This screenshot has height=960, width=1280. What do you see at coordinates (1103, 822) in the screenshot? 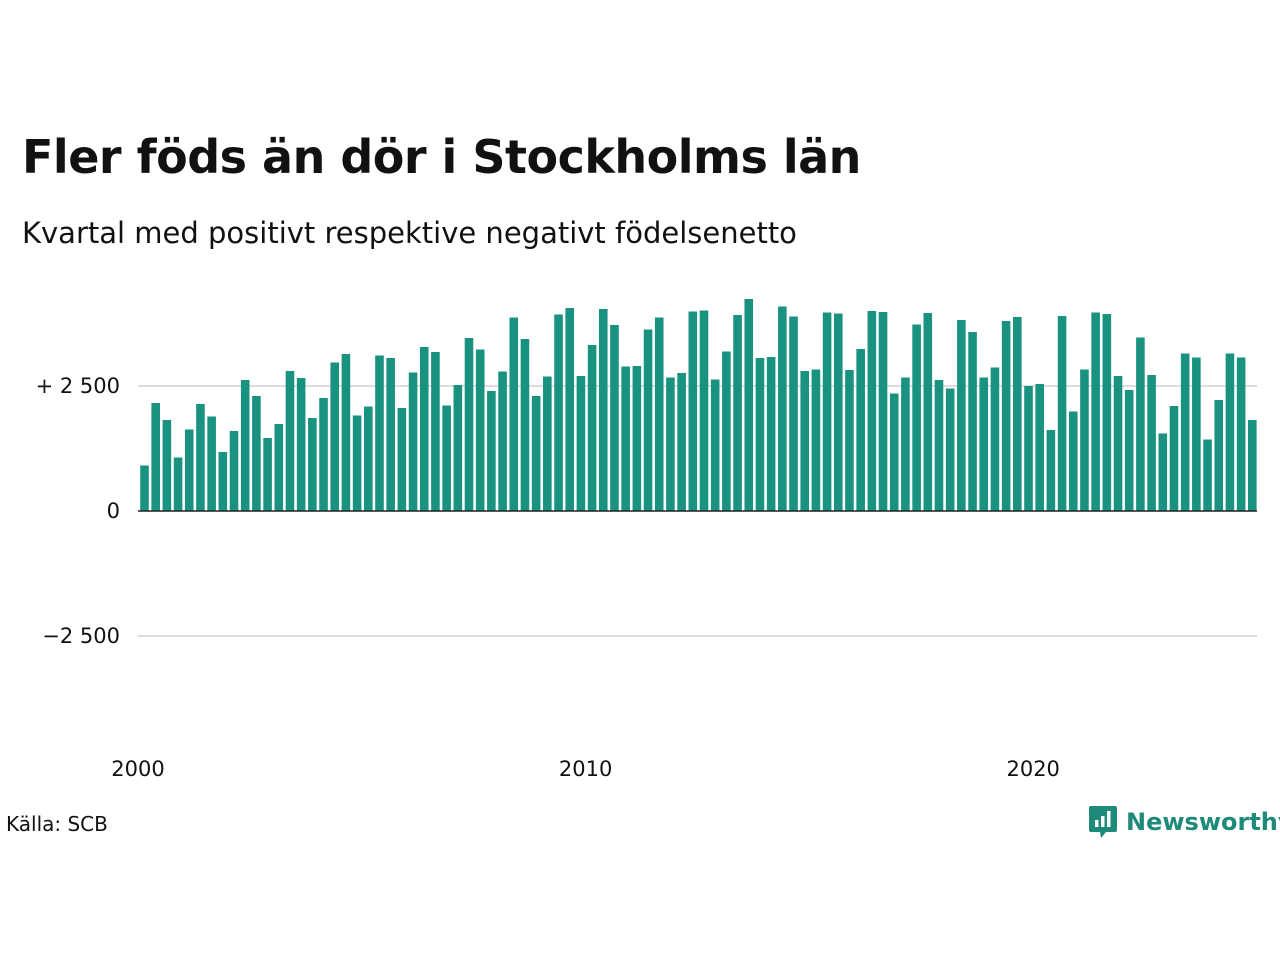
I see `newsworthy-logo-icon` at bounding box center [1103, 822].